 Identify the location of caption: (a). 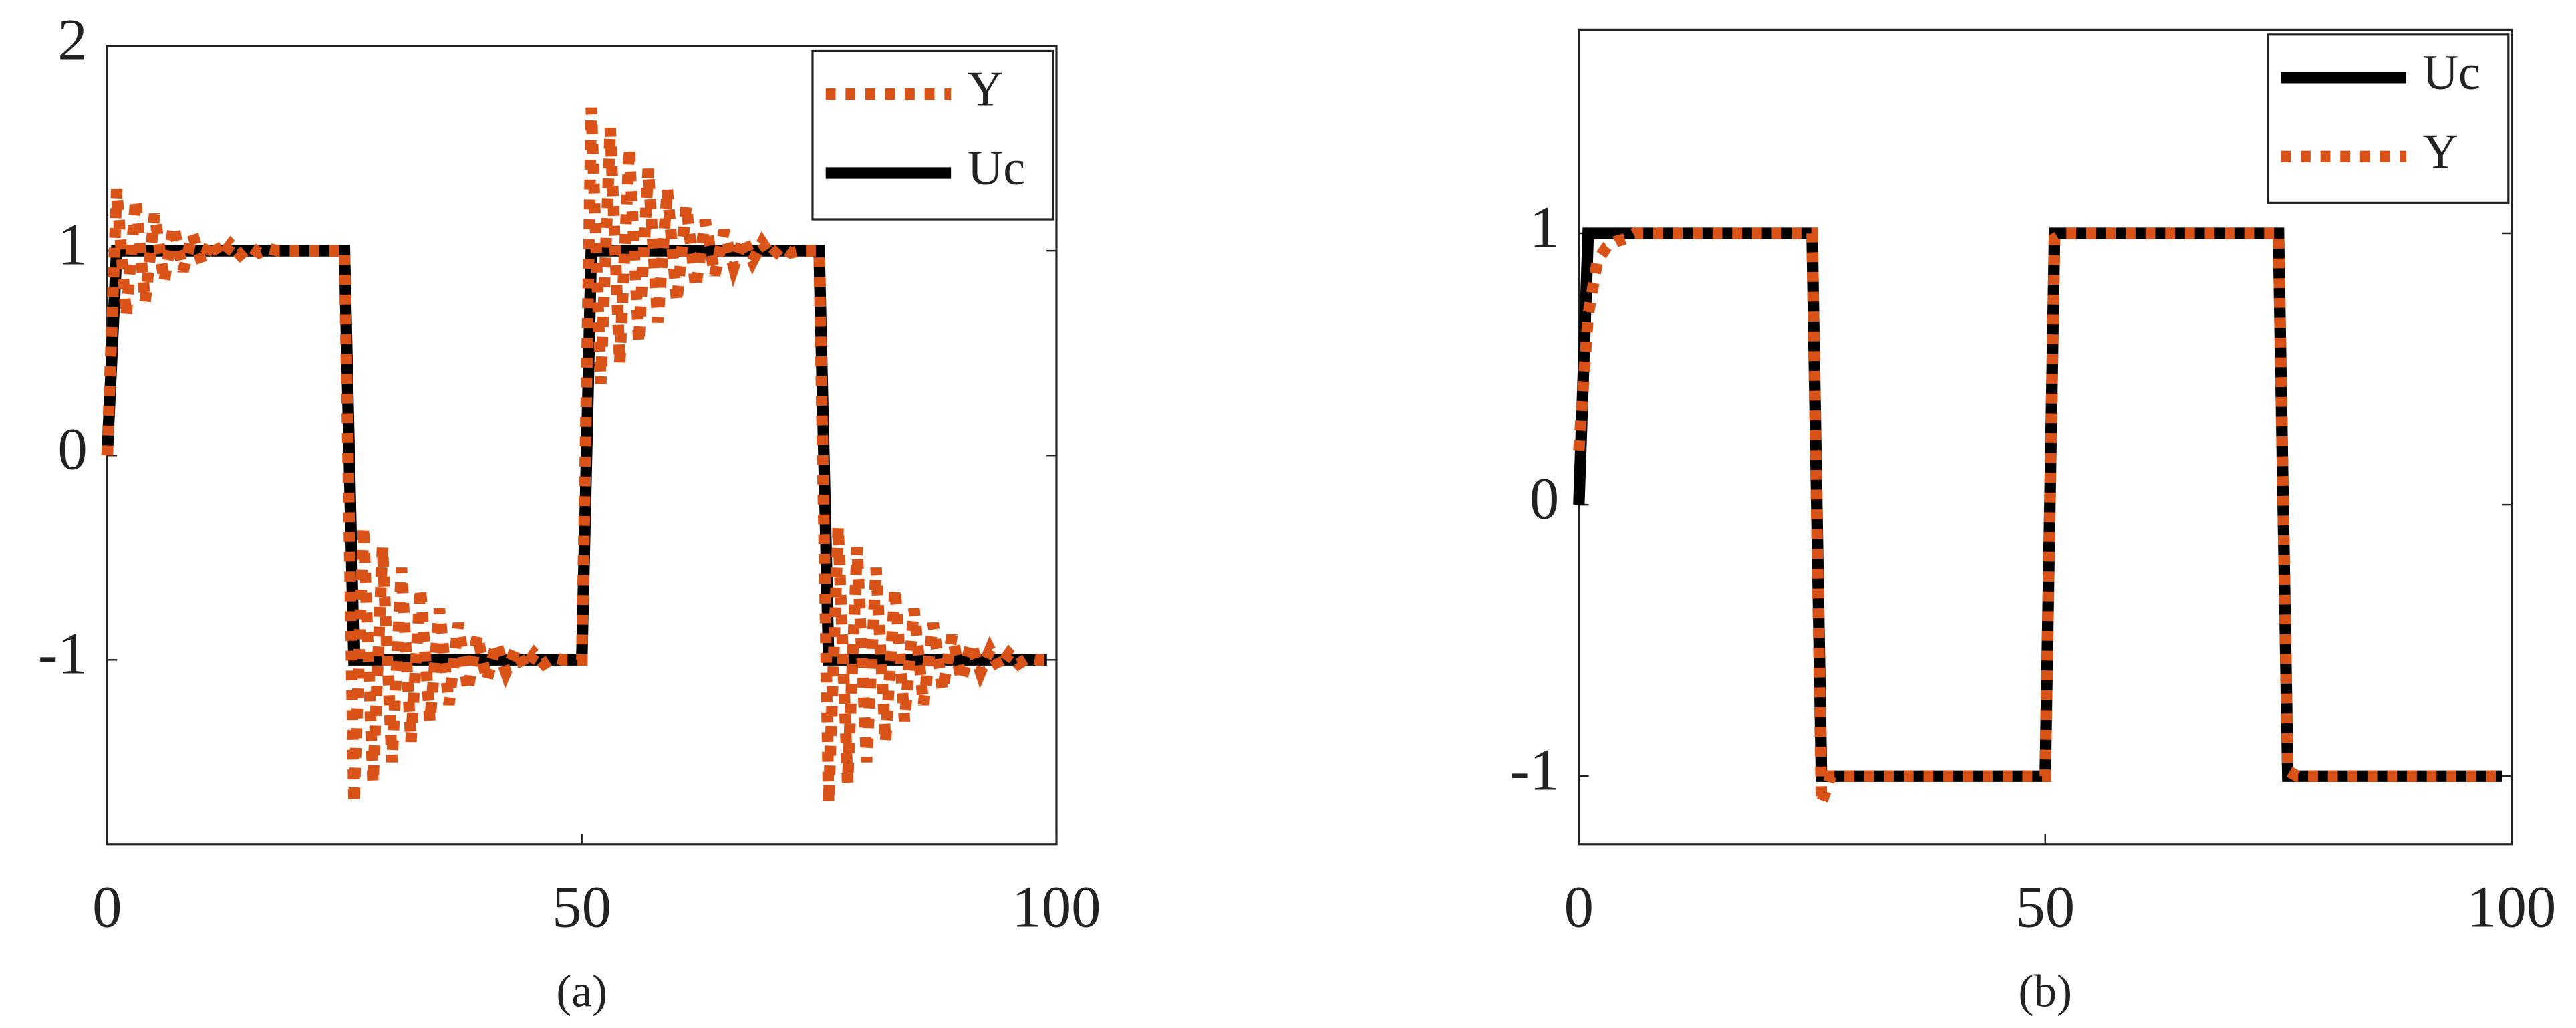
(581, 991).